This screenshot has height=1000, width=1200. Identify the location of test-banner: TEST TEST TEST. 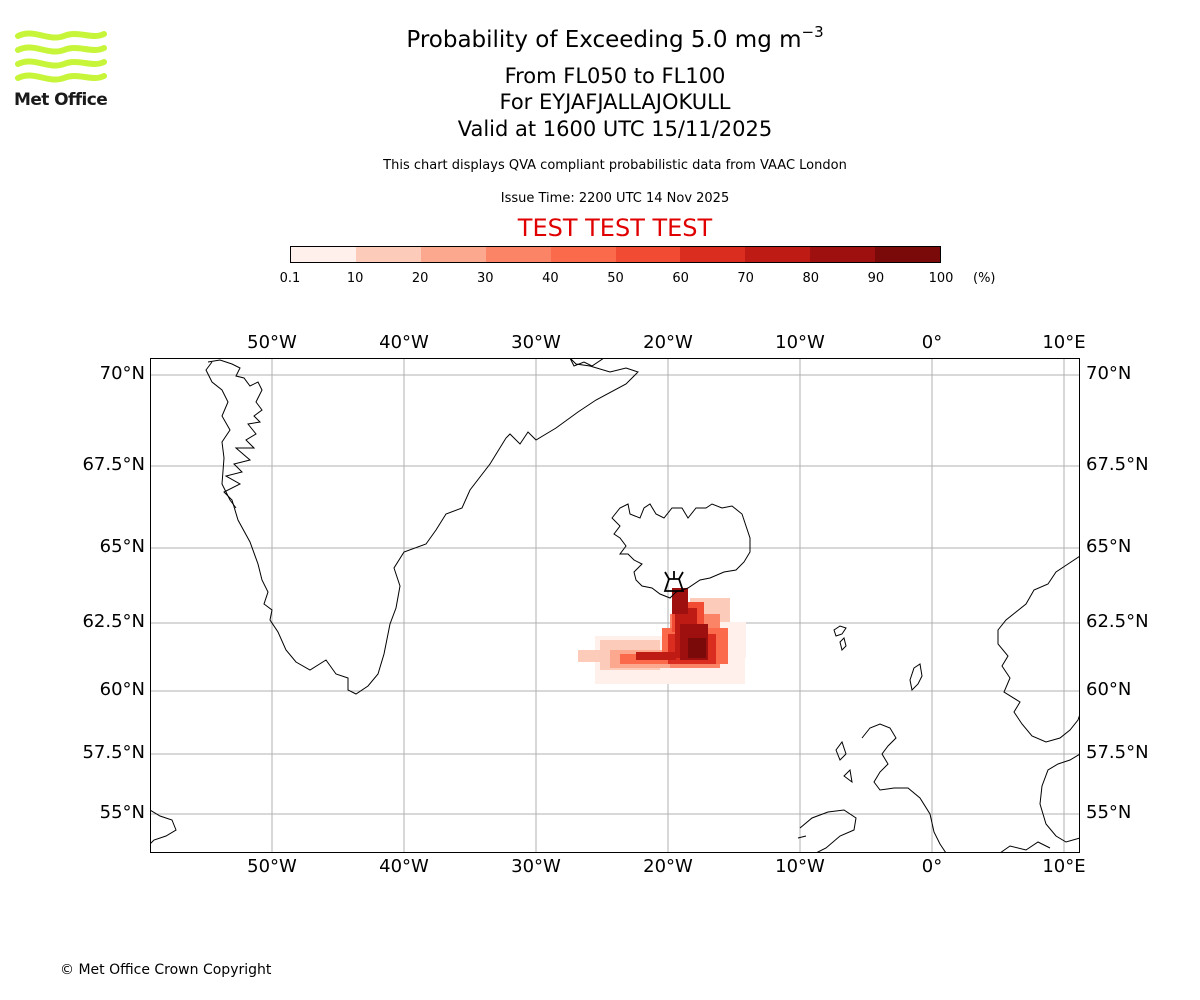
(615, 228).